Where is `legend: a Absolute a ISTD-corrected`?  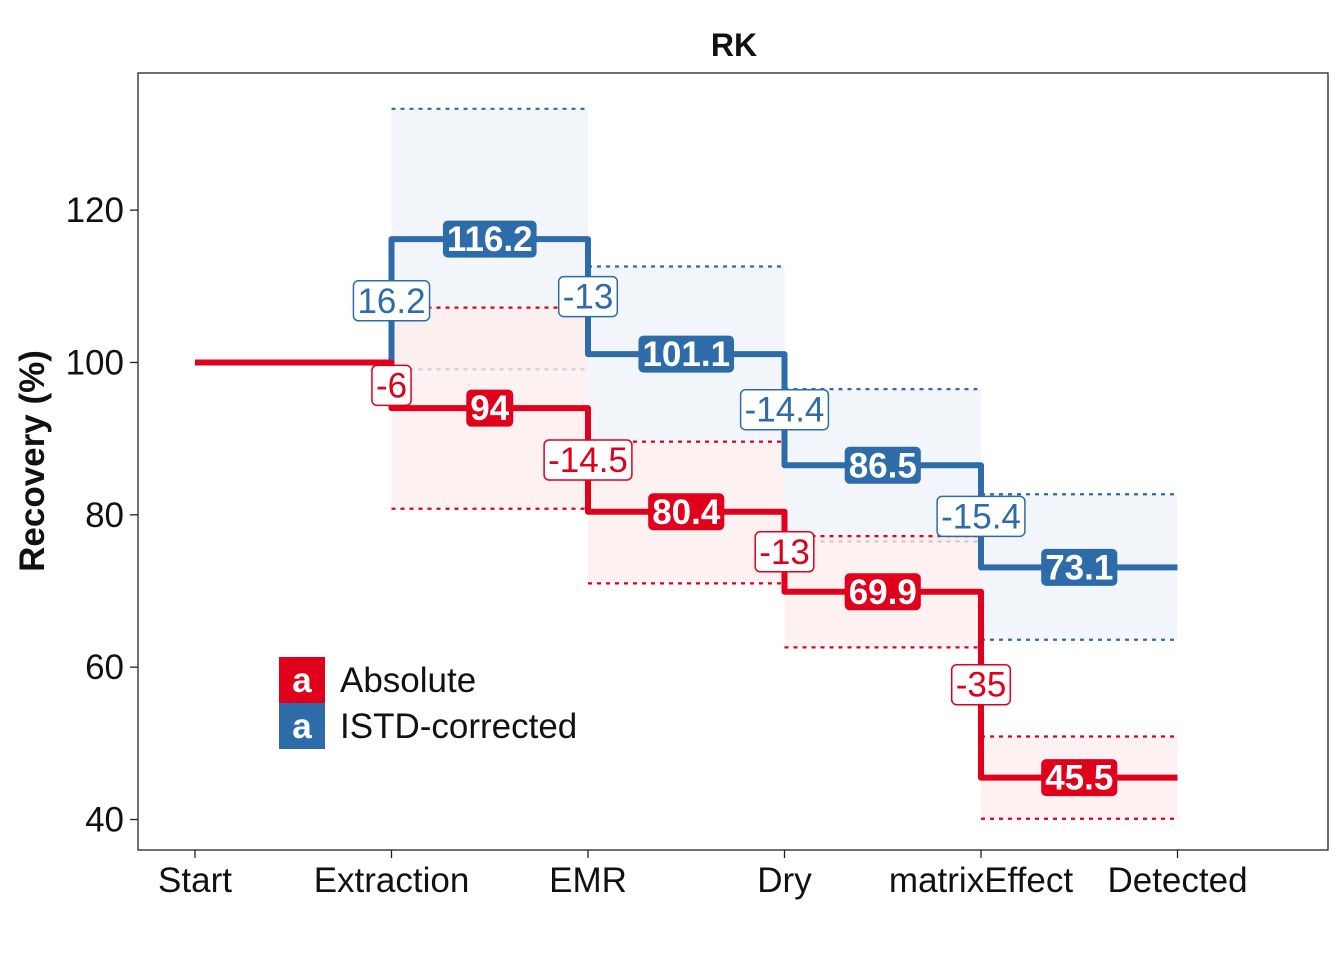
legend: a Absolute a ISTD-corrected is located at coordinates (428, 703).